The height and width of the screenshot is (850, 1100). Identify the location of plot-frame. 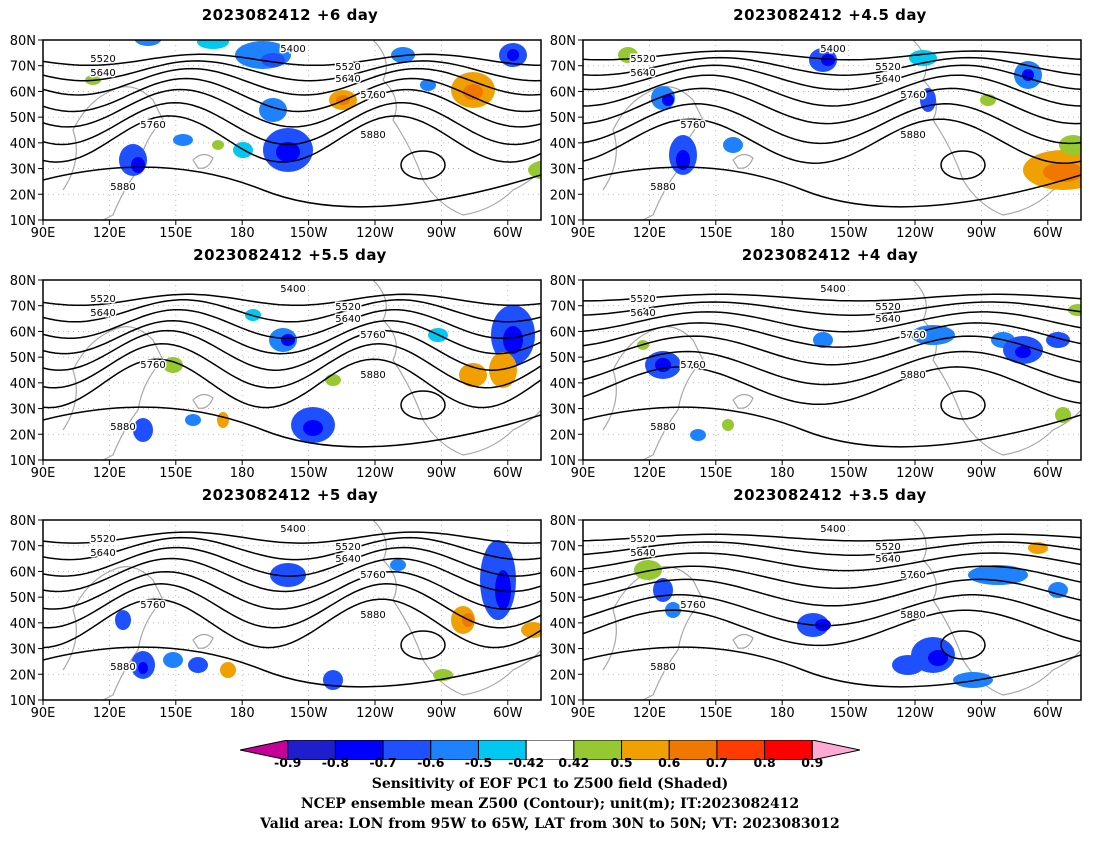
(292, 130).